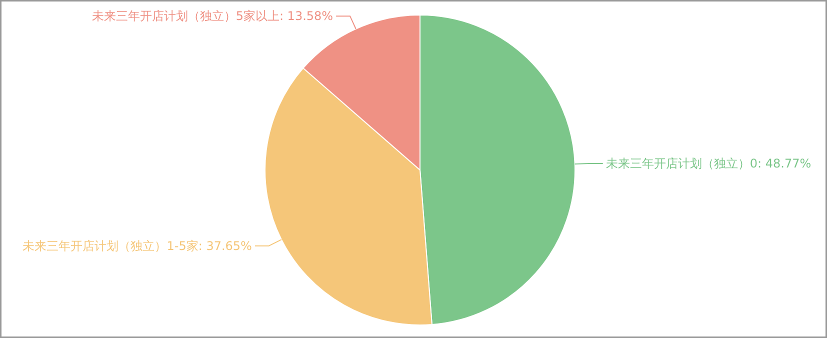  What do you see at coordinates (213, 16) in the screenshot?
I see `slice-label: 未来三年开店计划（独立）5家以上: 13.58%` at bounding box center [213, 16].